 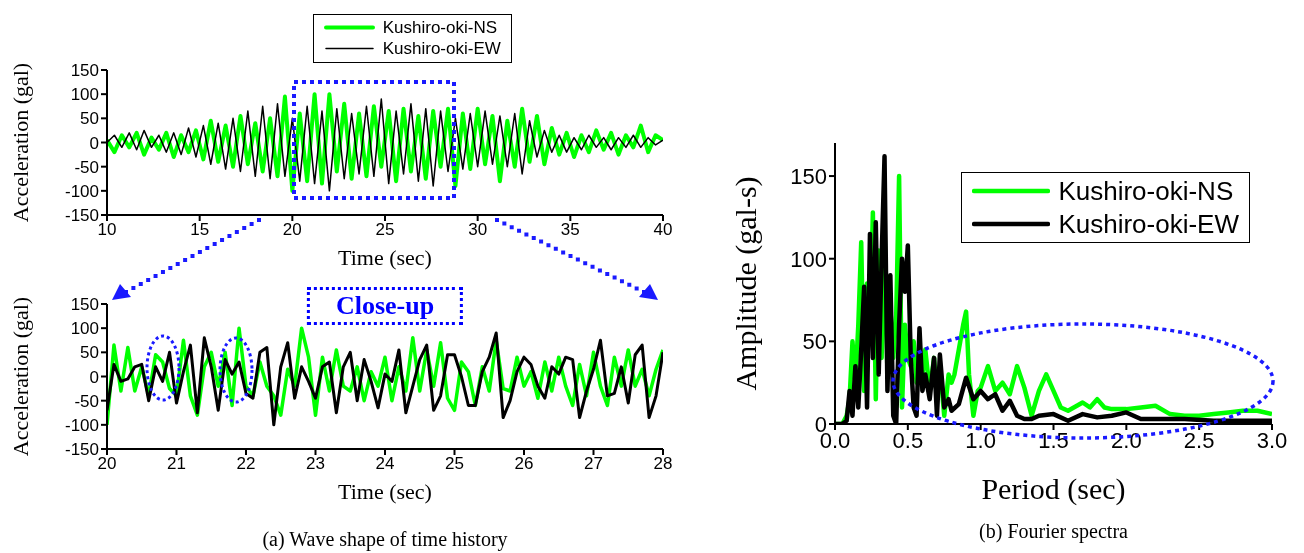 I want to click on y-axis-title: Amplitude (gal-s), so click(x=745, y=283).